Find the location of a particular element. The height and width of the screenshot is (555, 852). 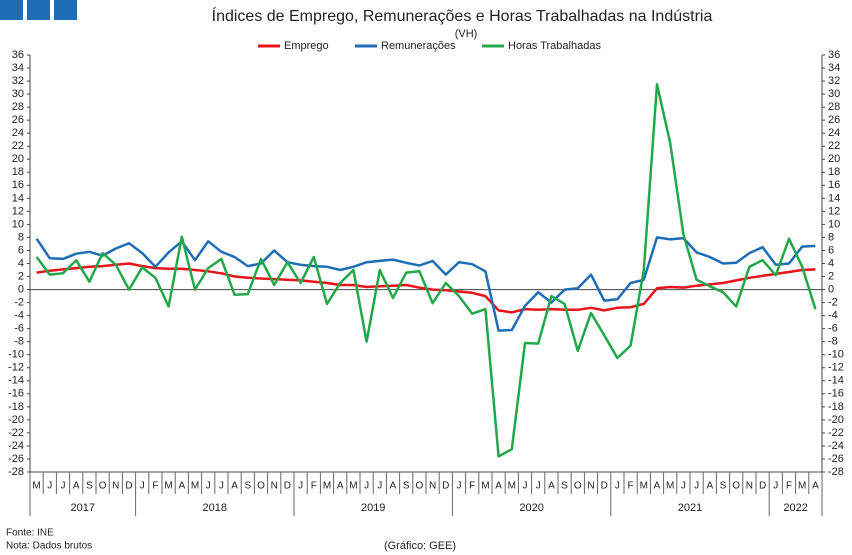

y2-tick-label: 16 is located at coordinates (834, 185).